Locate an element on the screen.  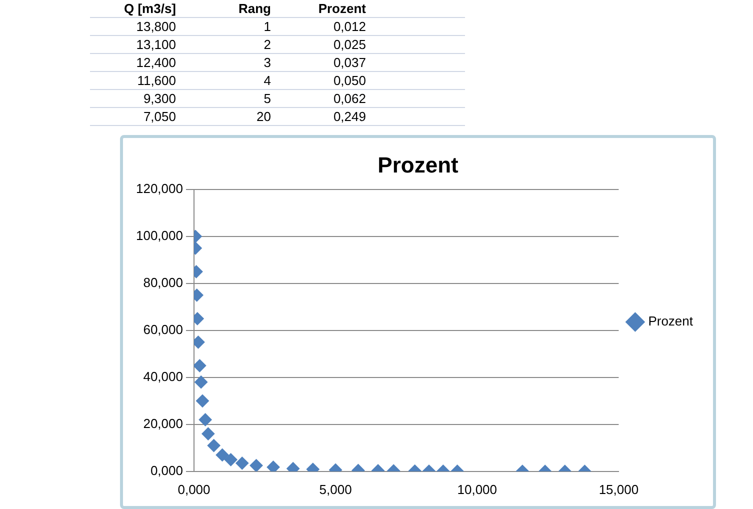
legend-label: Prozent is located at coordinates (671, 321).